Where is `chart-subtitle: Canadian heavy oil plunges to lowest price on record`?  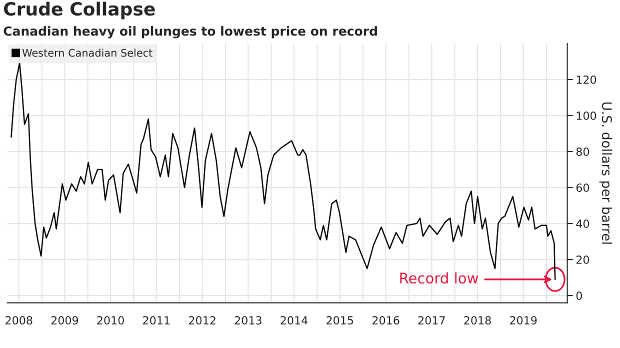
chart-subtitle: Canadian heavy oil plunges to lowest price on record is located at coordinates (190, 32).